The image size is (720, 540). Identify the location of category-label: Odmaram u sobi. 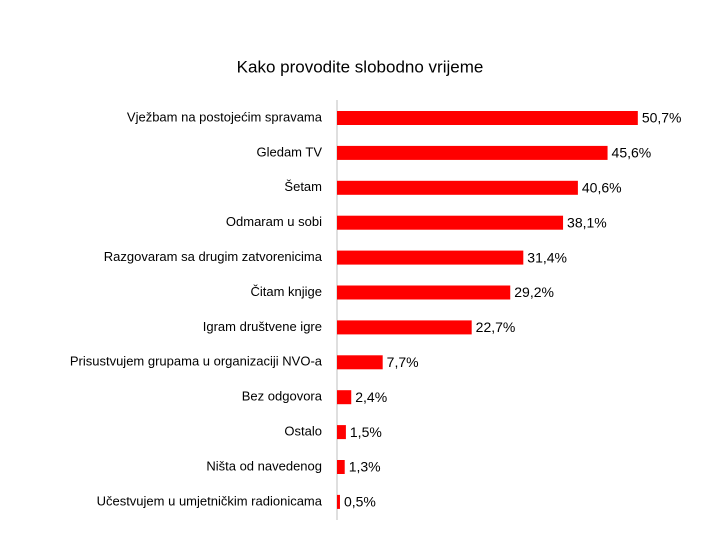
(274, 221).